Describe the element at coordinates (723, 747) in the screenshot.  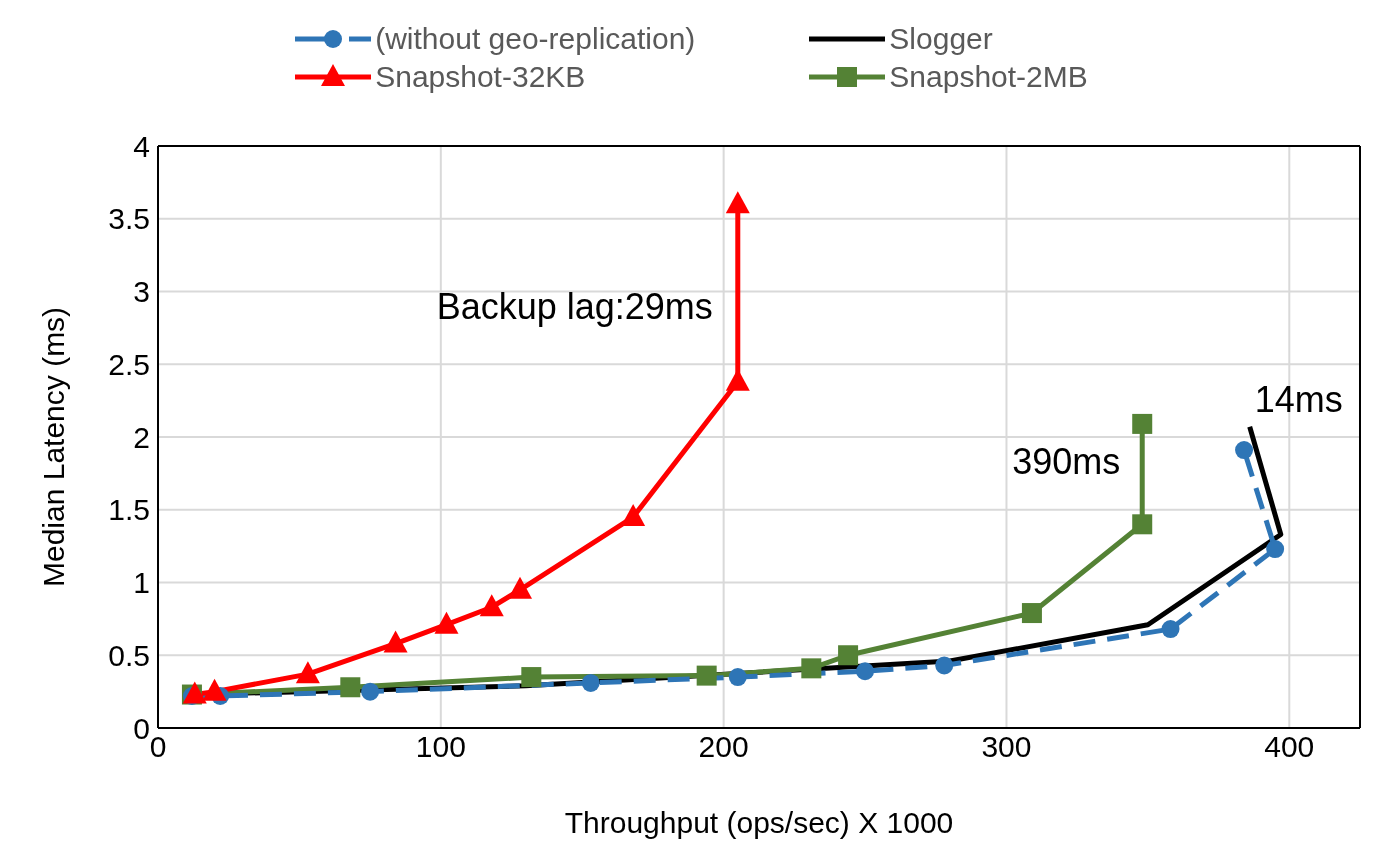
I see `x-tick-label: 200` at that location.